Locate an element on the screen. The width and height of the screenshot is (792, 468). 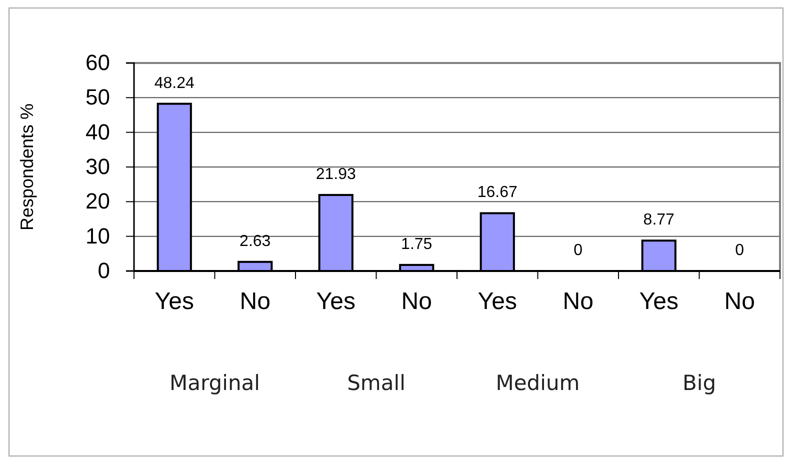
y-tick-label: 60 is located at coordinates (98, 63).